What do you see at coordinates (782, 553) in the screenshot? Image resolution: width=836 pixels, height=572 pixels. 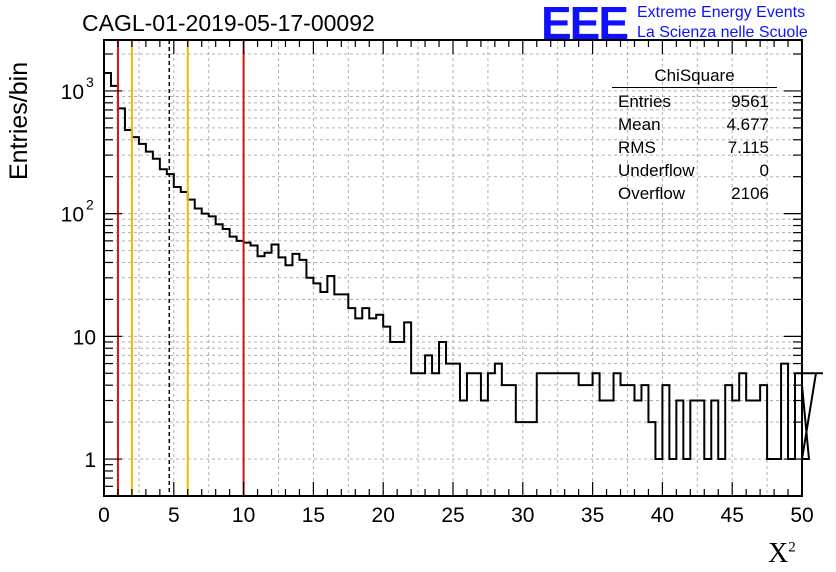 I see `x-axis-label: X2` at bounding box center [782, 553].